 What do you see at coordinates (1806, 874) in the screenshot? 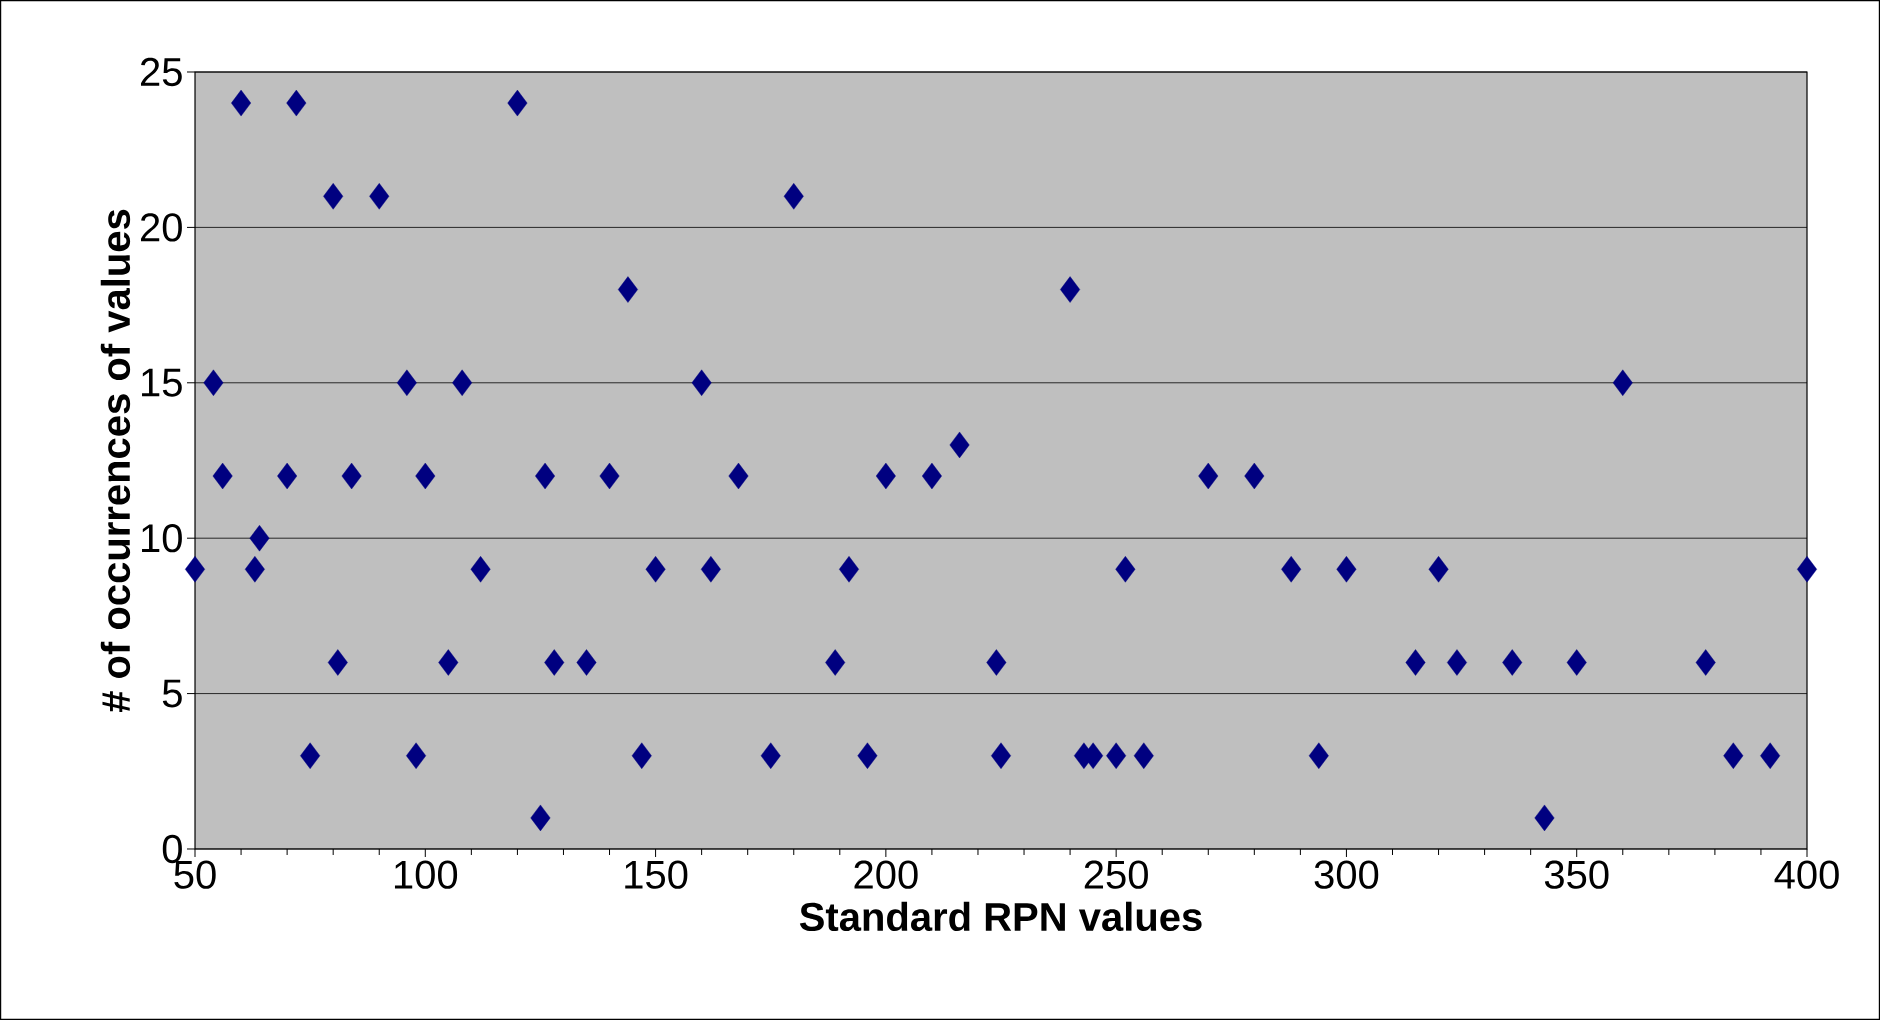
I see `x-tick-label: 400` at bounding box center [1806, 874].